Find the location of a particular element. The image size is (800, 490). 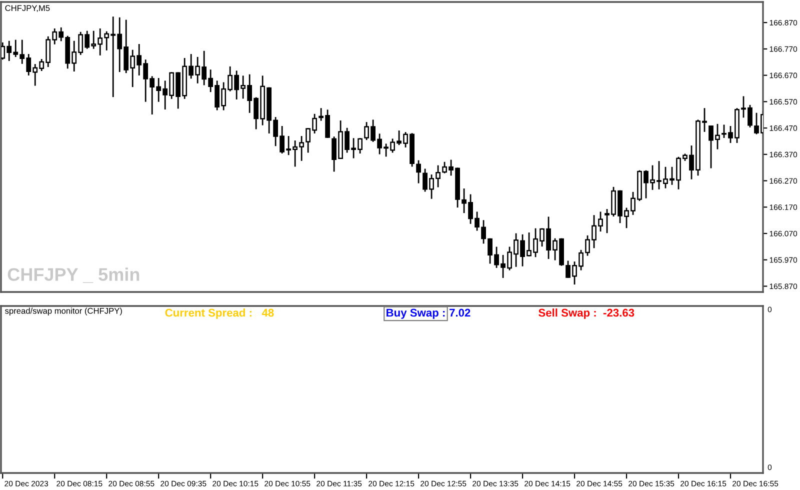

text: Current Spread : 48 is located at coordinates (219, 313).